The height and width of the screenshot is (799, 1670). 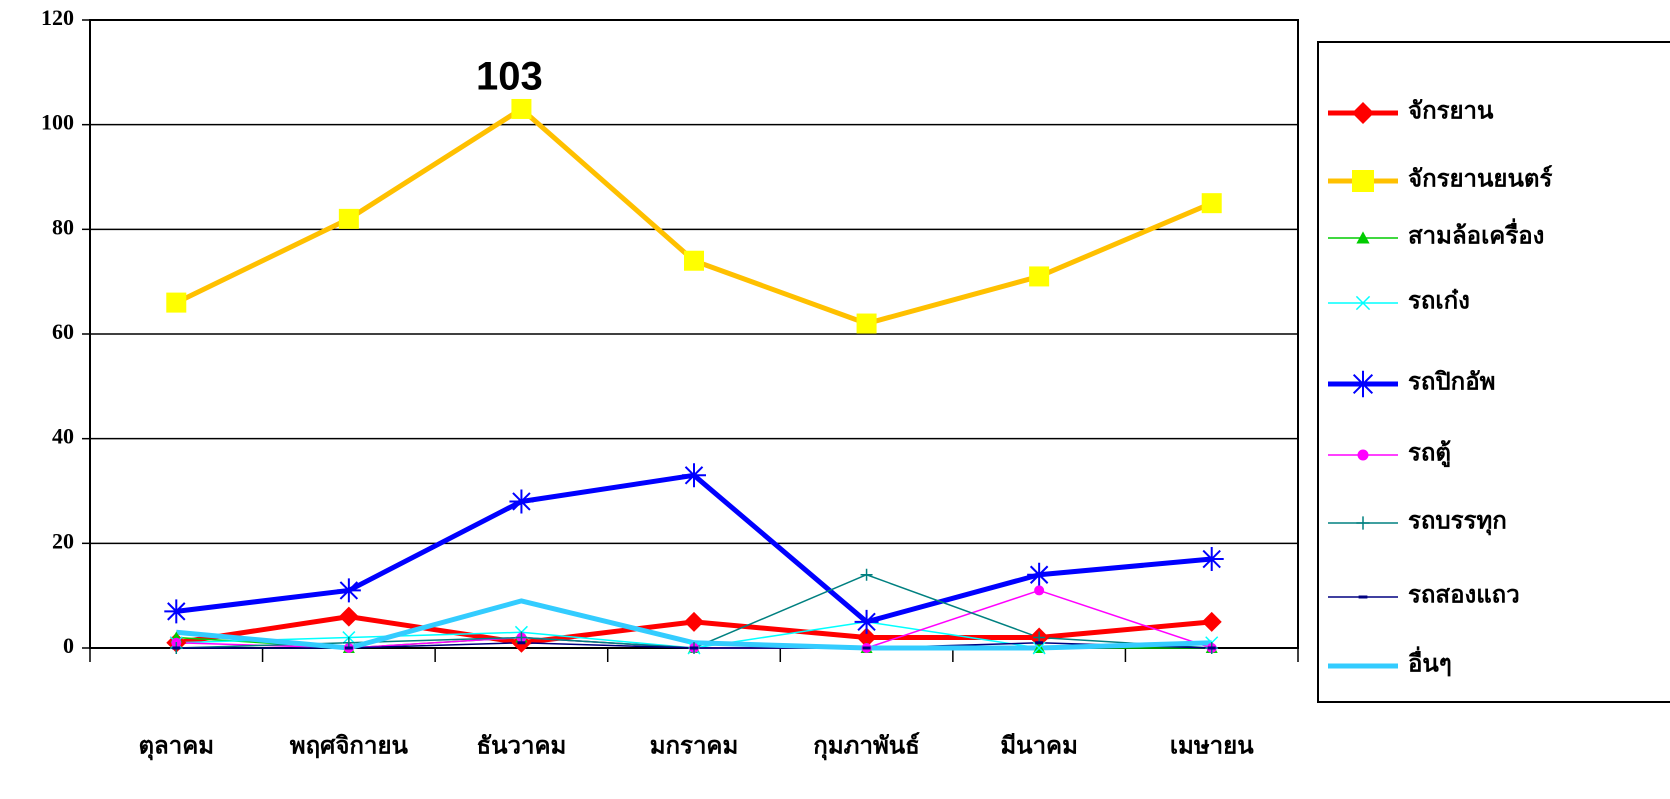 I want to click on x-tick-label: มีนาคม, so click(x=1039, y=746).